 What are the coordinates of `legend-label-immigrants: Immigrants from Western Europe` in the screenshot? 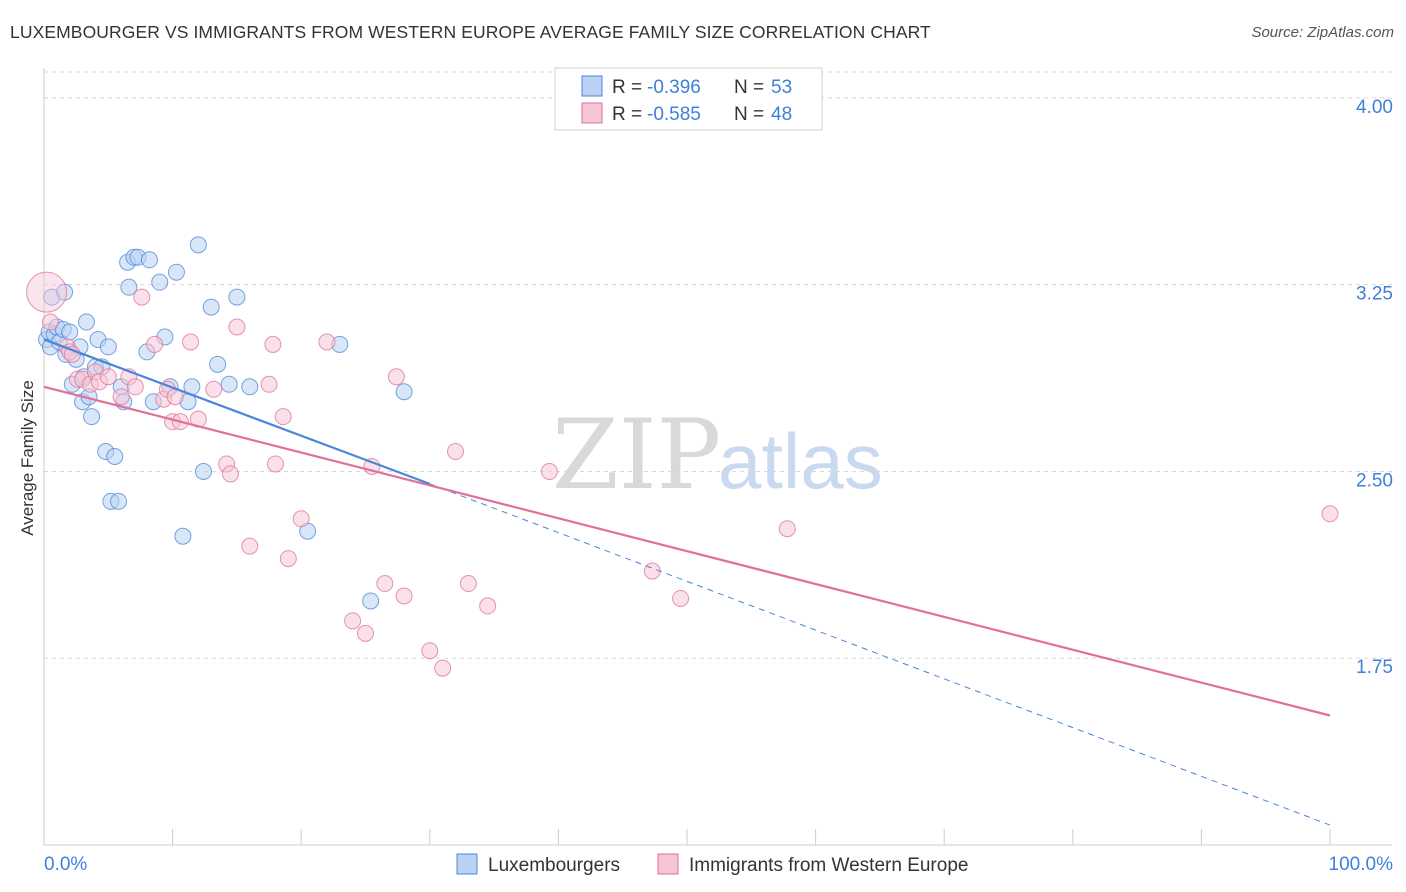 It's located at (828, 865).